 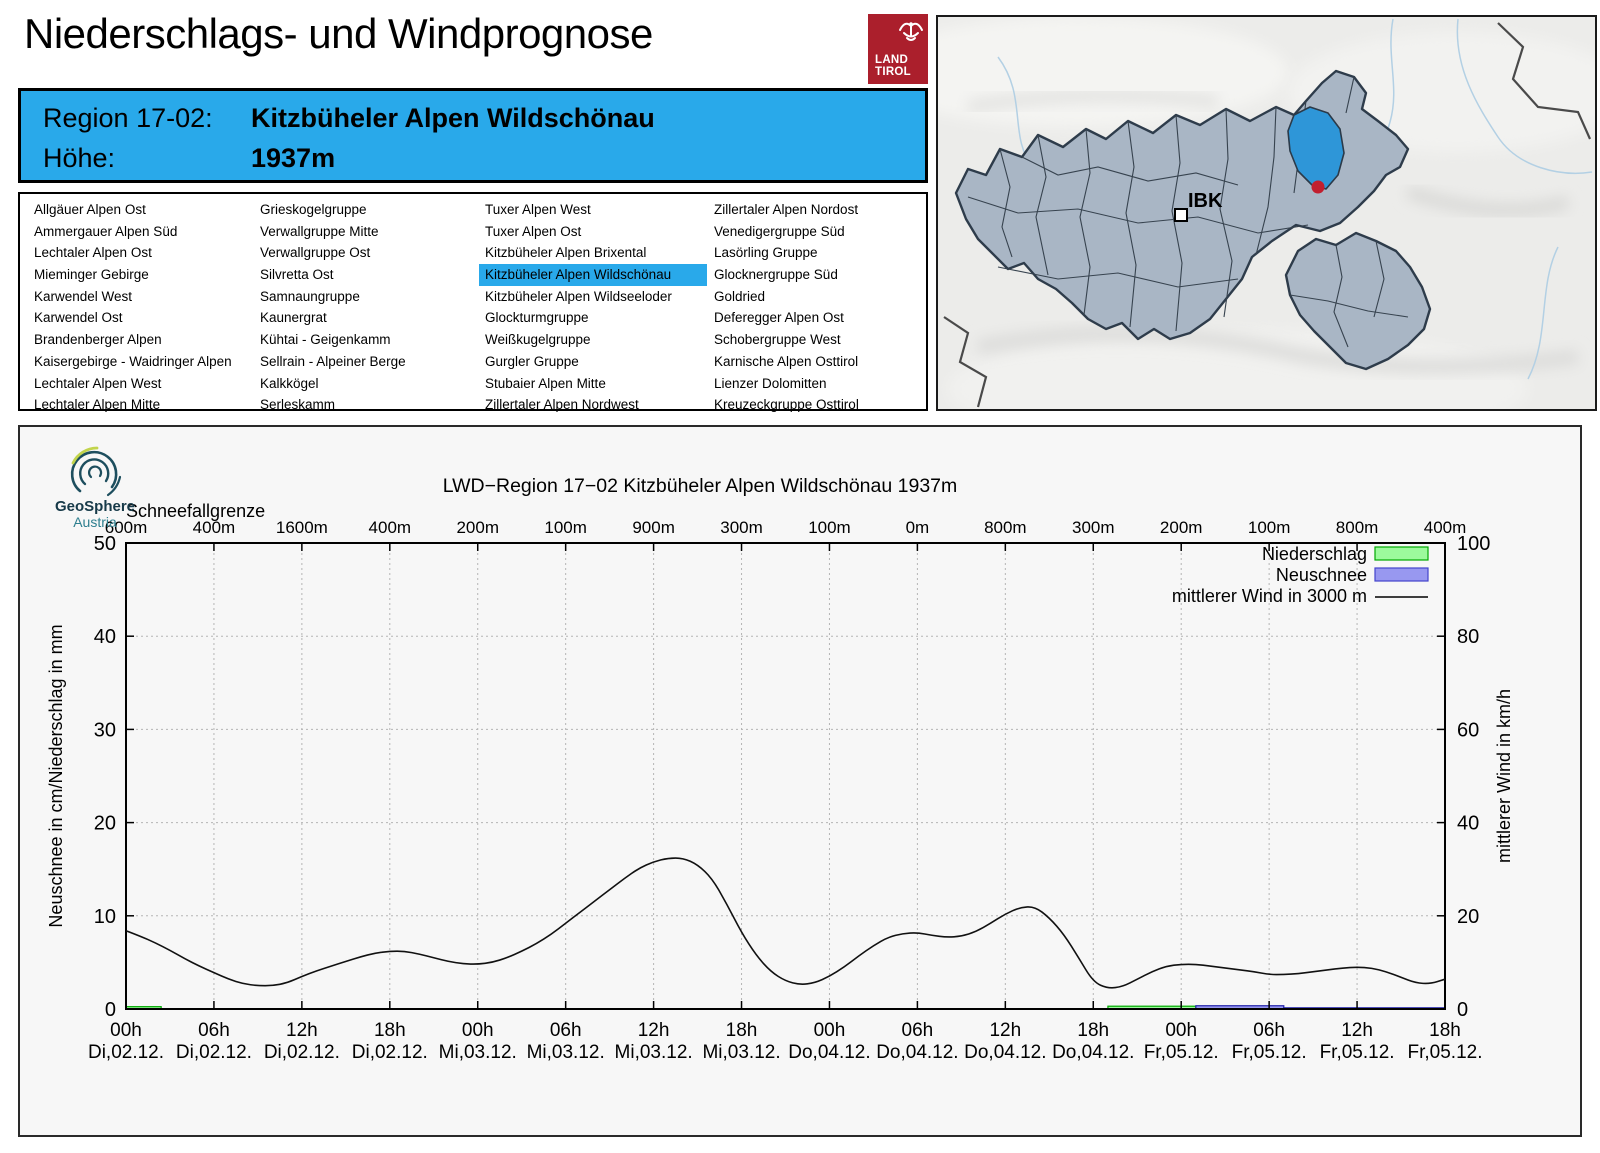 I want to click on y-right-tick-label: 100, so click(x=1473, y=544).